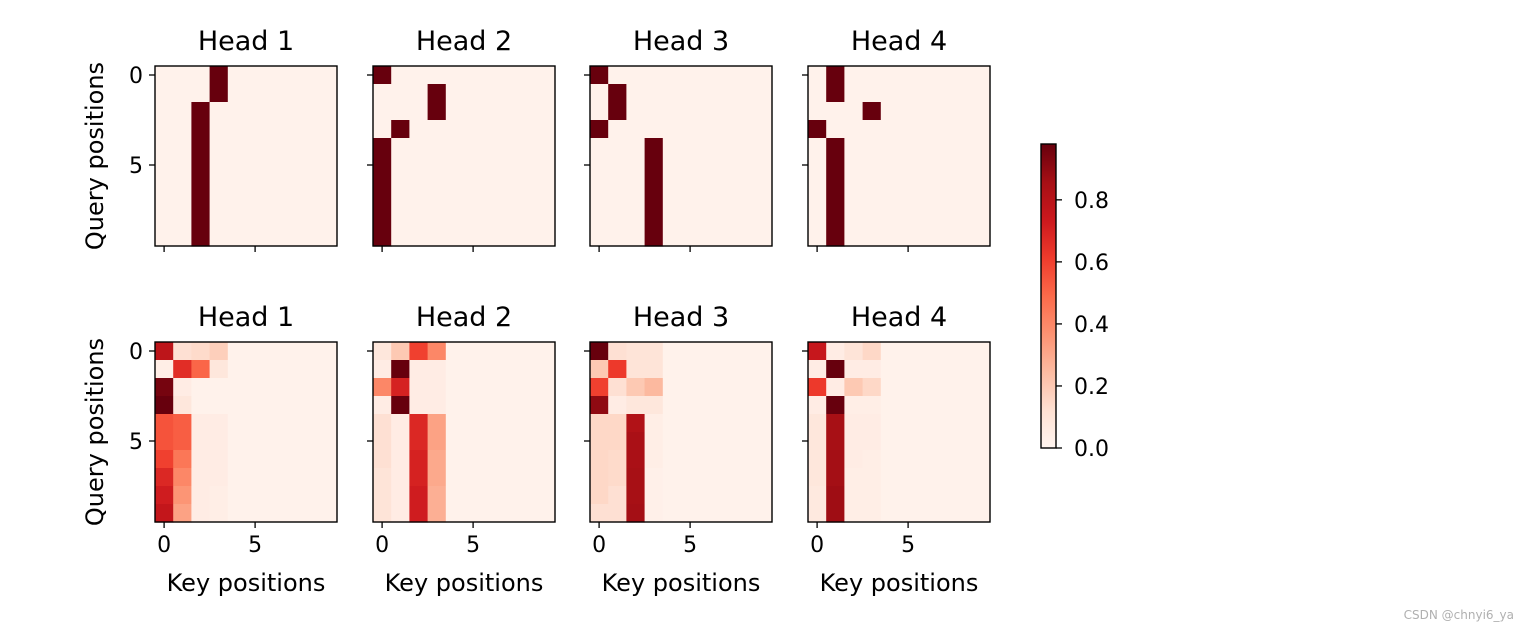  What do you see at coordinates (164, 545) in the screenshot?
I see `x-tick-label: 0` at bounding box center [164, 545].